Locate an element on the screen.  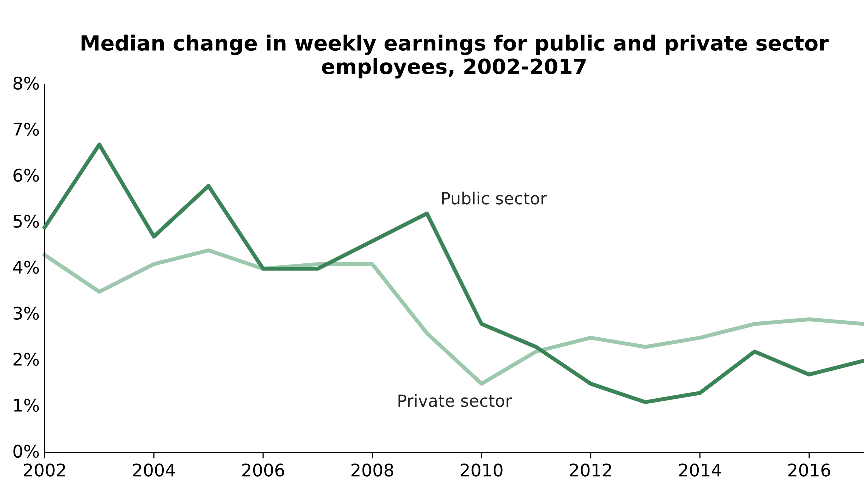
y-tick-label: 4% is located at coordinates (26, 267).